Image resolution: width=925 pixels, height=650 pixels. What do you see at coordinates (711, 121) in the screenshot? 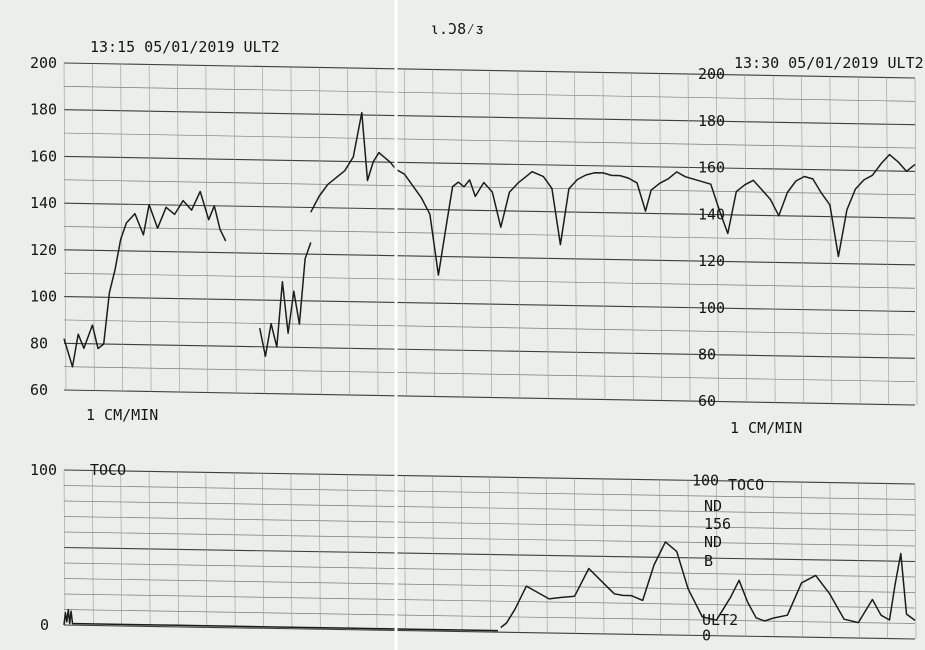
I see `fhr-tick-label-mid: 180` at bounding box center [711, 121].